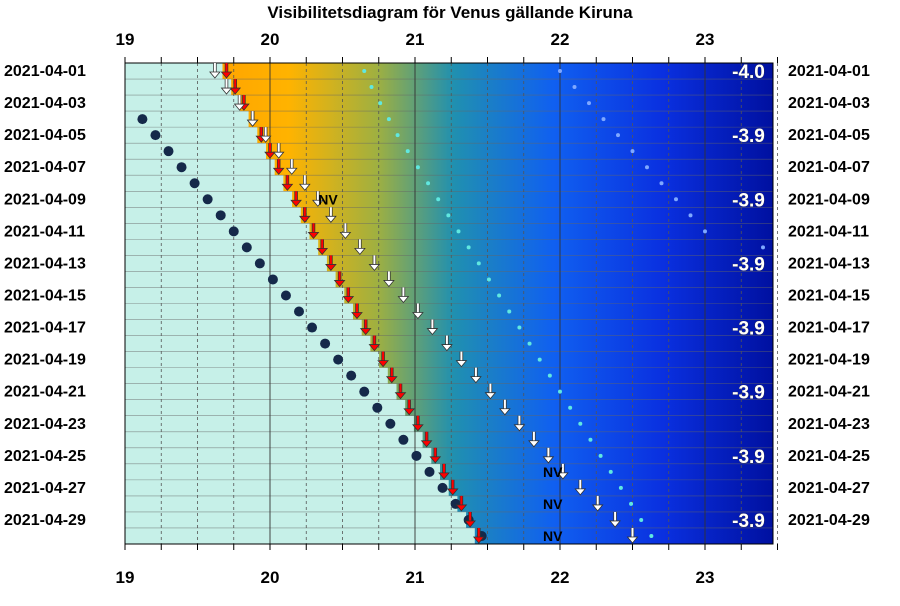  I want to click on date-label-left: 2021-04-01, so click(45, 71).